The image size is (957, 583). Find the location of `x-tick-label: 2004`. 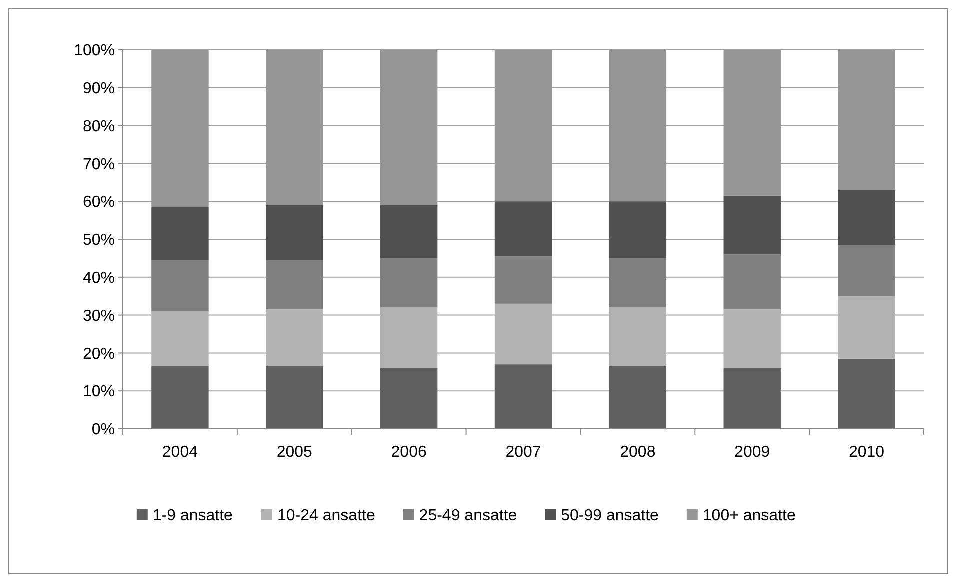

x-tick-label: 2004 is located at coordinates (180, 452).